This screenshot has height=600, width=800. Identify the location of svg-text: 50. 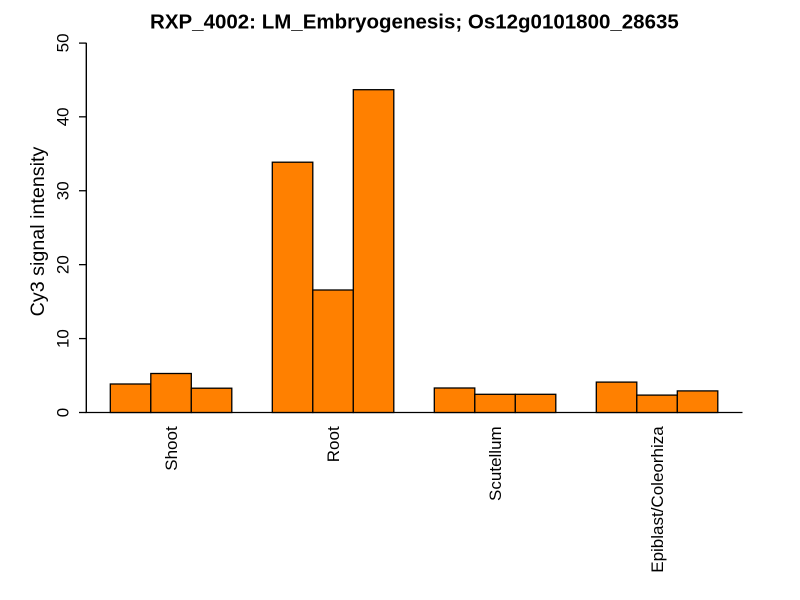
(63, 42).